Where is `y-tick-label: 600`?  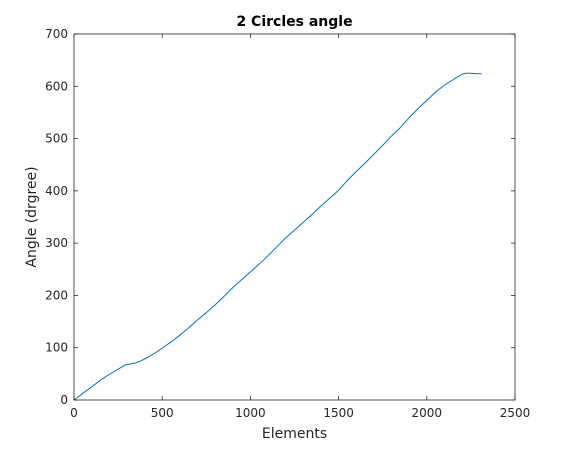
y-tick-label: 600 is located at coordinates (56, 86).